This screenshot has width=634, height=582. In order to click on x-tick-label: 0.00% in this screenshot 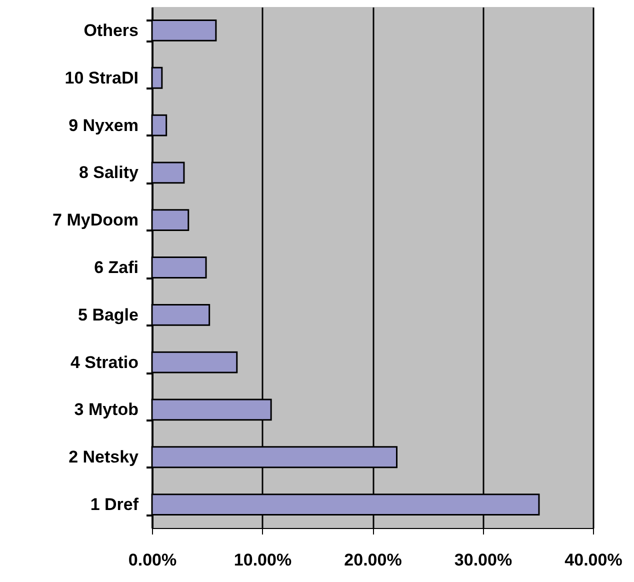, I will do `click(152, 560)`.